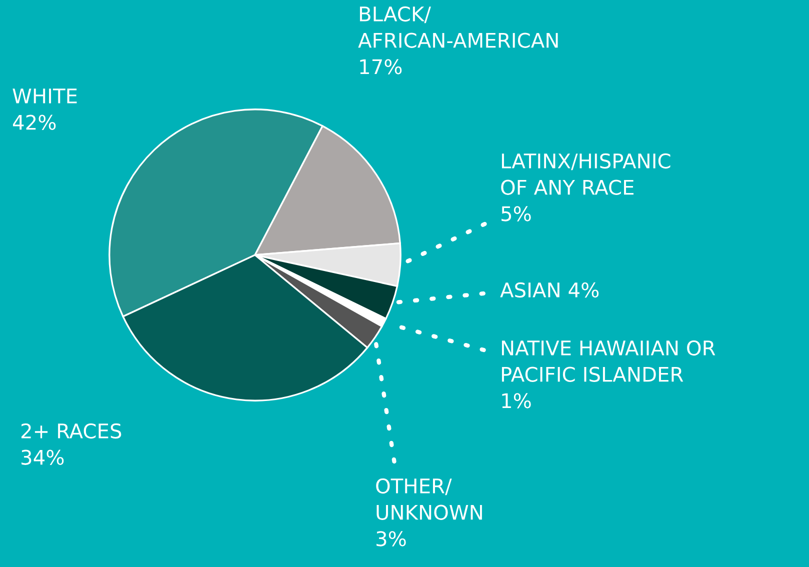 The image size is (809, 567). Describe the element at coordinates (516, 400) in the screenshot. I see `data-label: 1%` at that location.